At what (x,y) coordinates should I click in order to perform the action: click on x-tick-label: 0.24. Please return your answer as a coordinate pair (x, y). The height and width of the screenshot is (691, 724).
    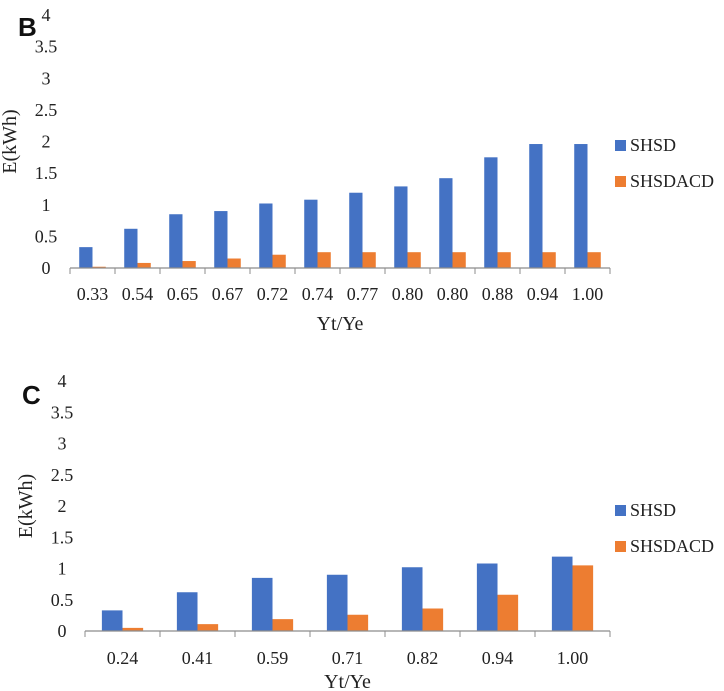
    Looking at the image, I should click on (123, 658).